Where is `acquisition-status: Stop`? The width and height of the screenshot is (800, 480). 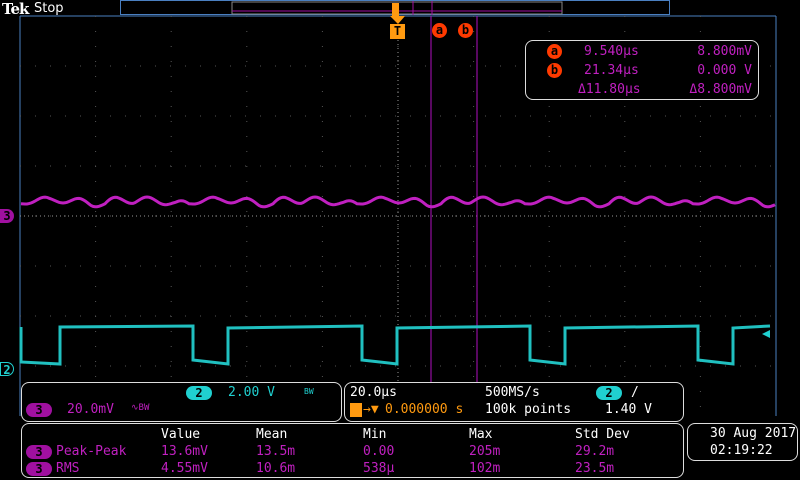 acquisition-status: Stop is located at coordinates (49, 8).